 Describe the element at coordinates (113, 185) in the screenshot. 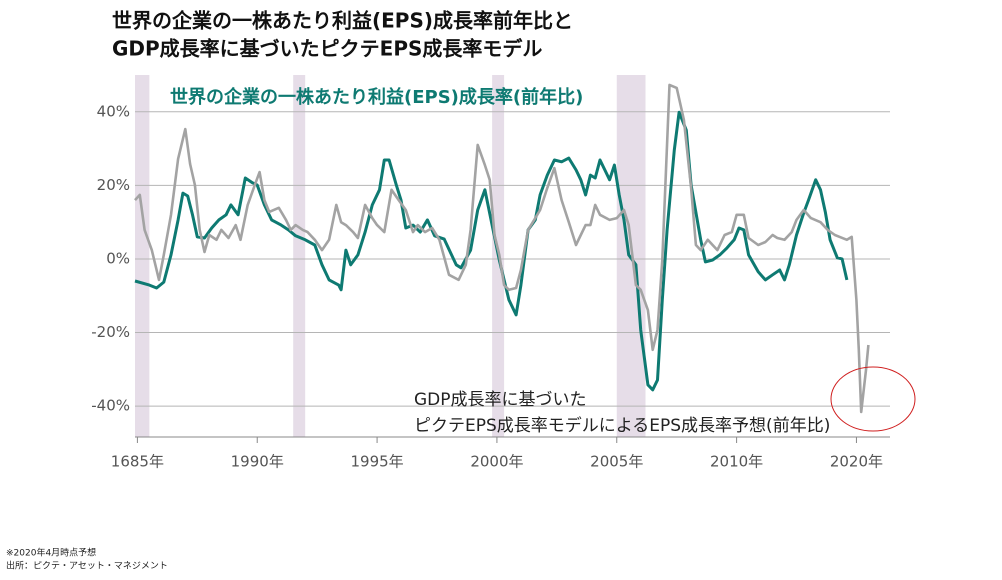

I see `y-tick-label: 20%` at that location.